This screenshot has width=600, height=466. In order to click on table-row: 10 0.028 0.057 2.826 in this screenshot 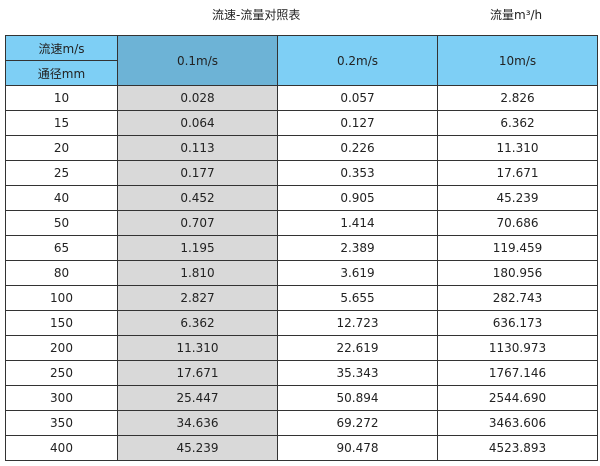, I will do `click(301, 98)`.